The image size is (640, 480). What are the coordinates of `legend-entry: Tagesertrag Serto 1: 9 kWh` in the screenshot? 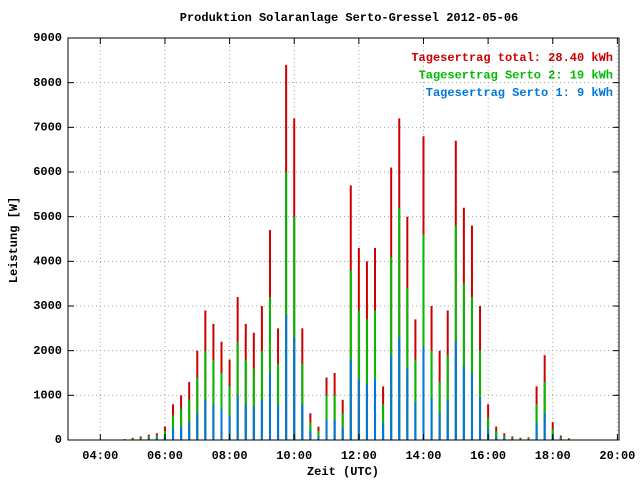 It's located at (519, 93).